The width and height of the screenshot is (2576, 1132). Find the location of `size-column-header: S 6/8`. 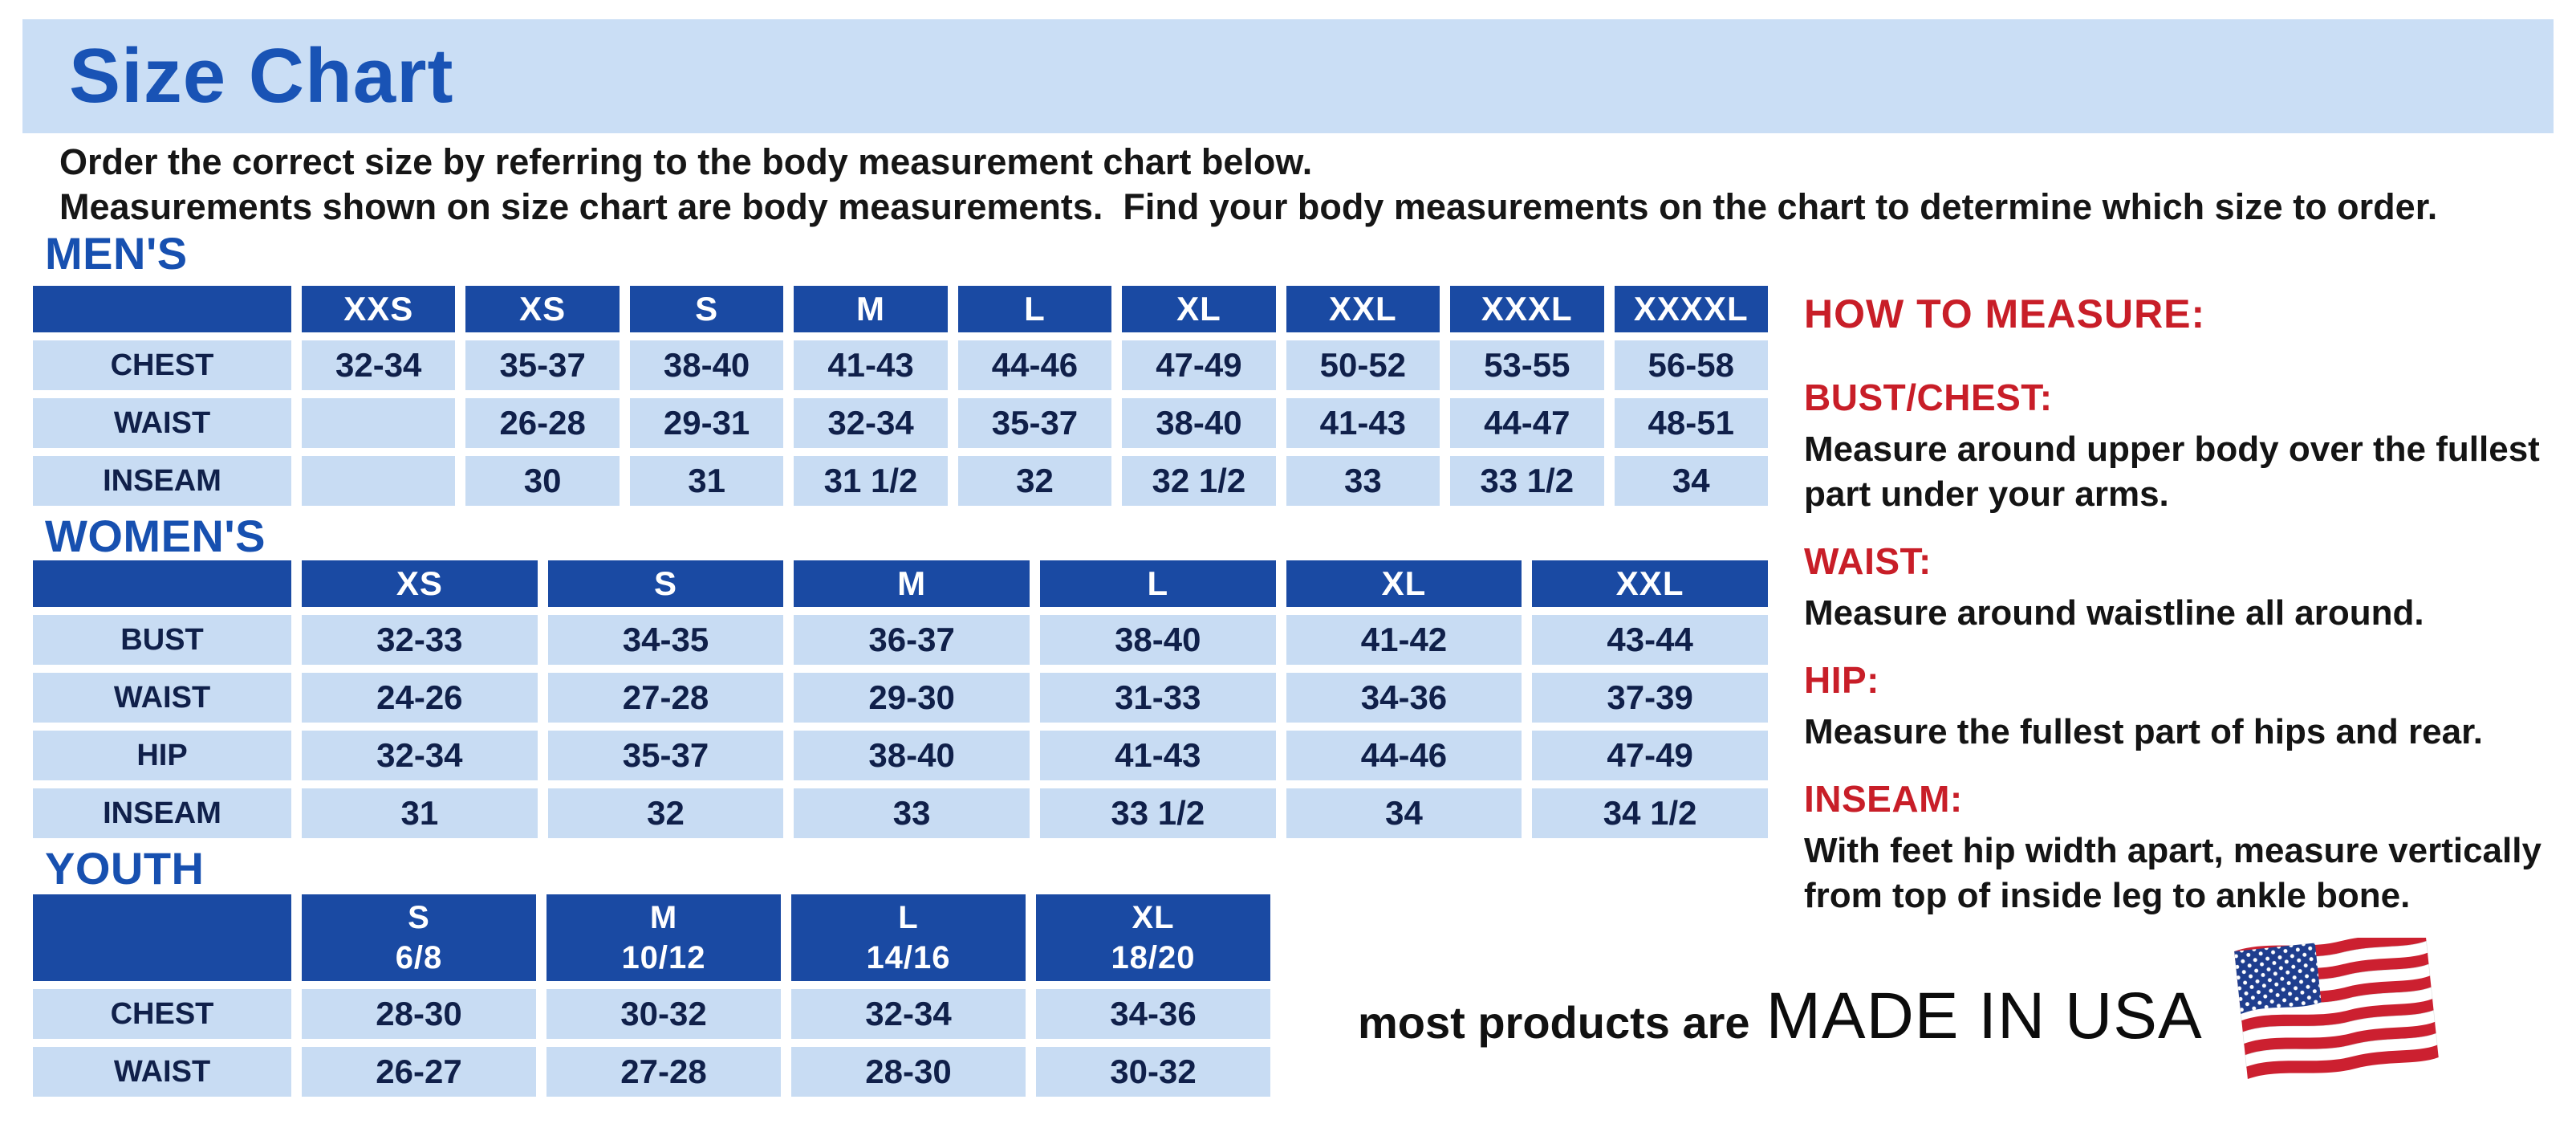

size-column-header: S 6/8 is located at coordinates (419, 937).